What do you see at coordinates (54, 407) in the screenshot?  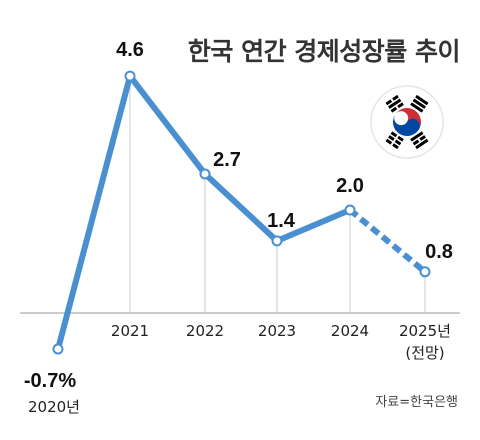 I see `x-tick-label: 2020년` at bounding box center [54, 407].